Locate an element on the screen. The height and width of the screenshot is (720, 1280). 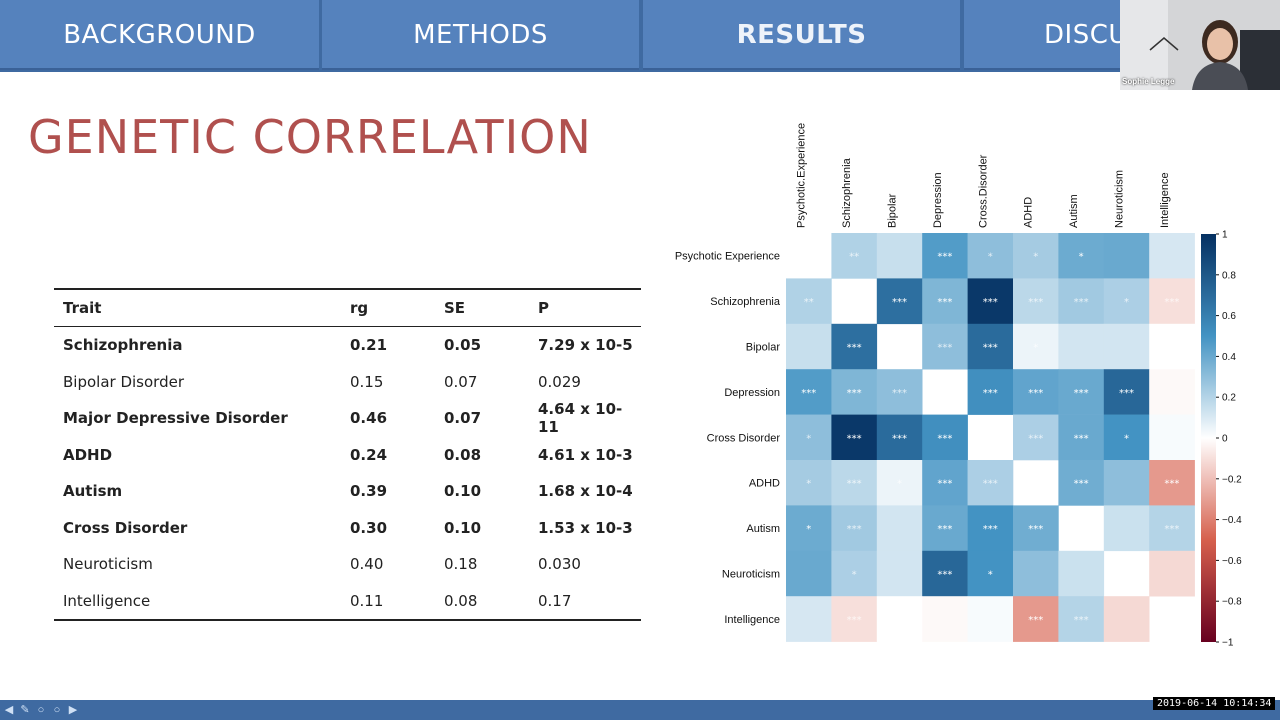
colorbar-tick-label: −0.8 is located at coordinates (1232, 602).